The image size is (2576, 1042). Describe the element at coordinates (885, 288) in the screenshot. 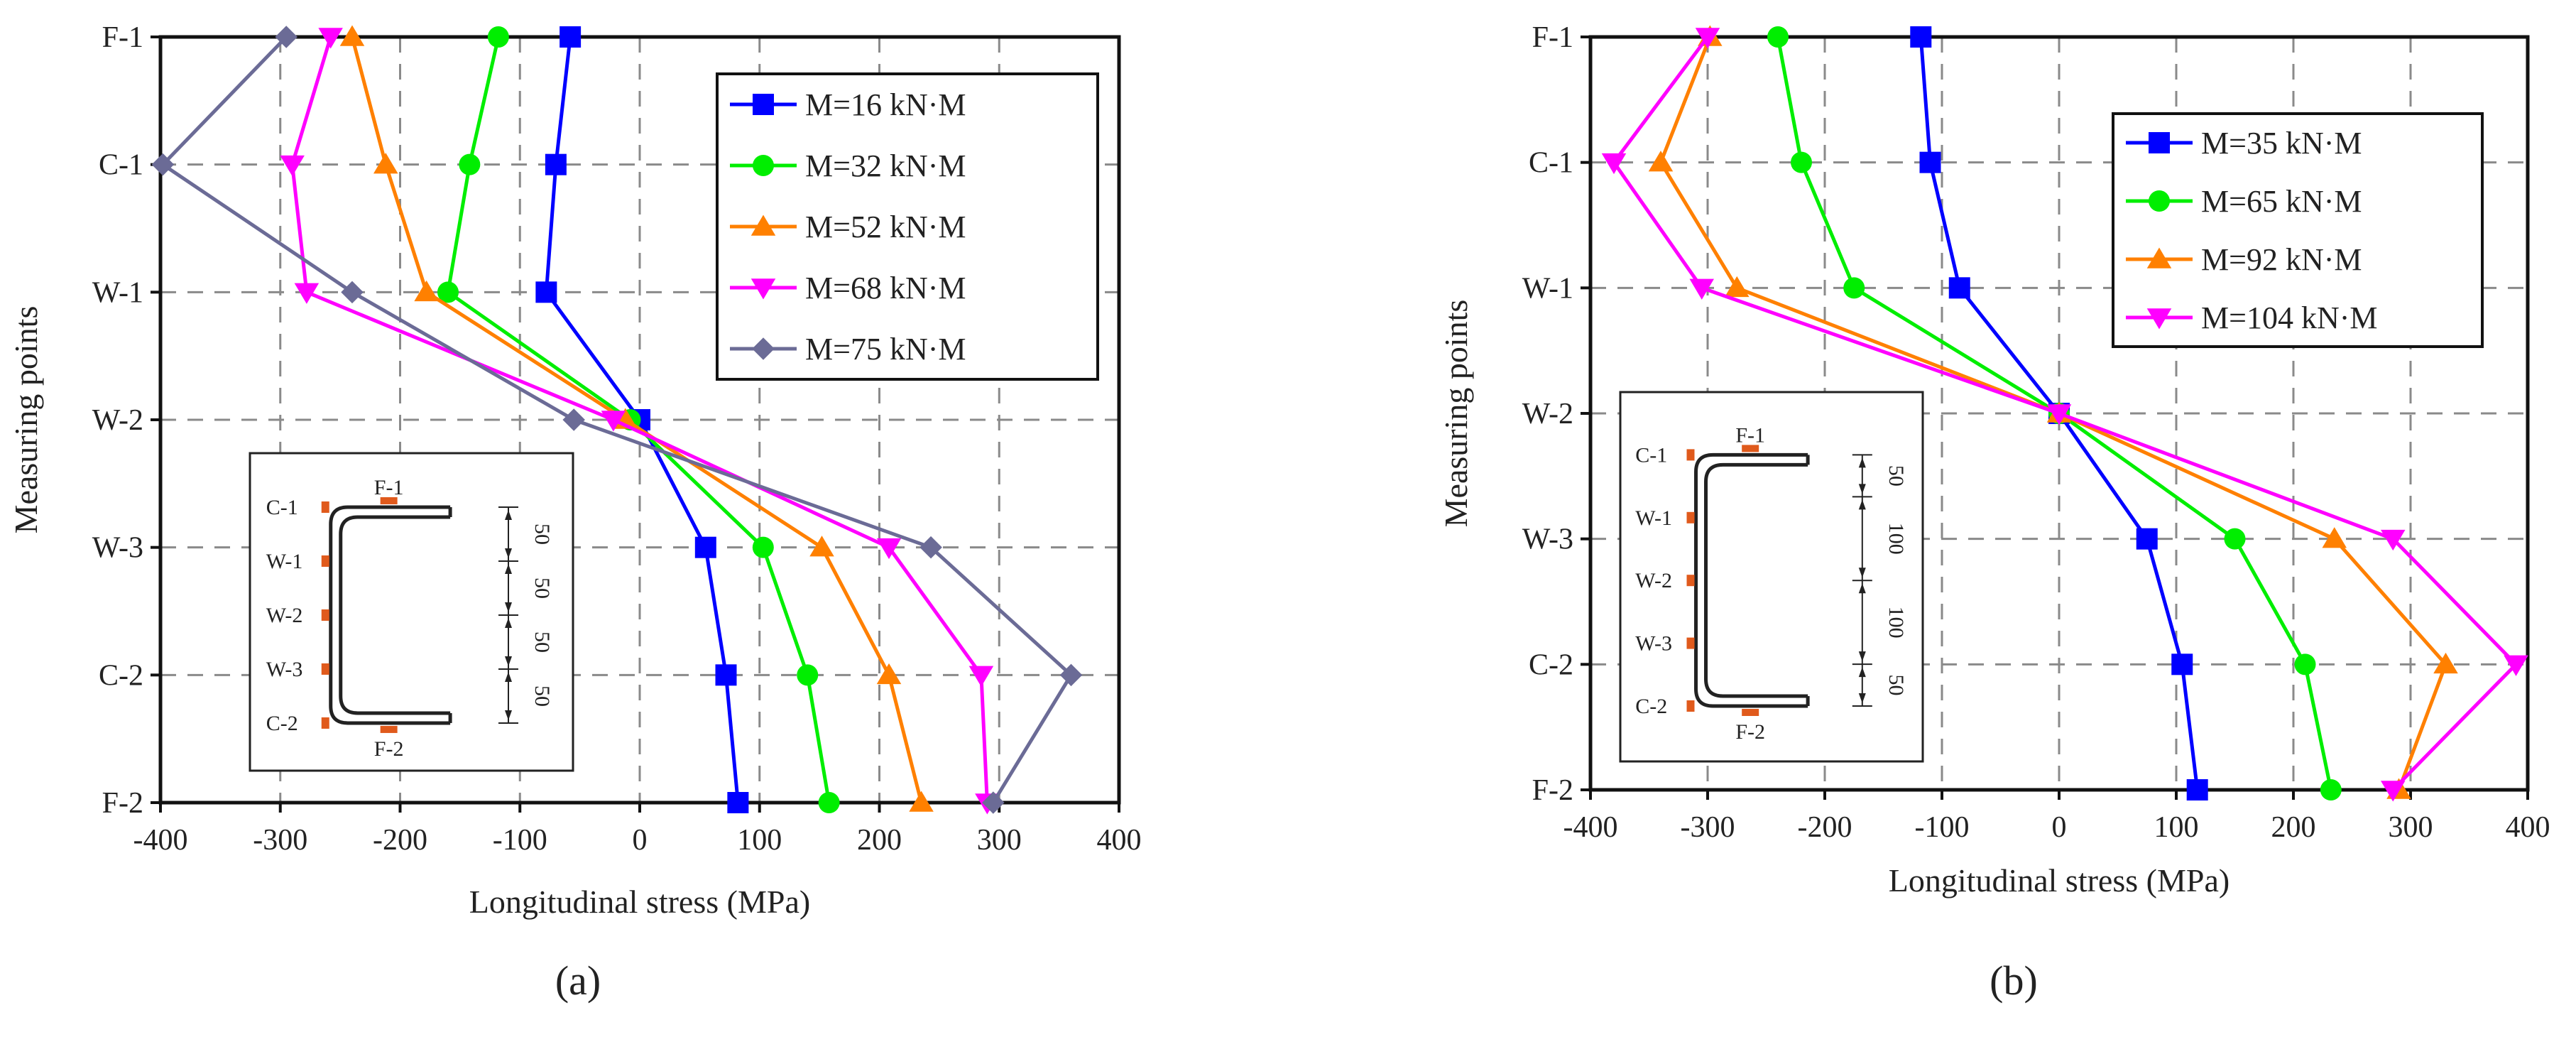

I see `legend-label: M=68 kN·M` at that location.